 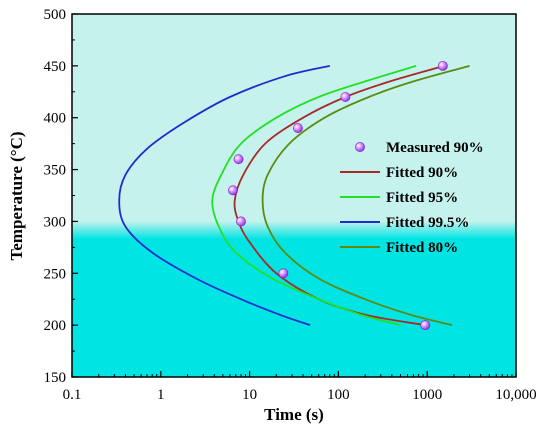 I want to click on x-tick-label: 1000, so click(x=427, y=395).